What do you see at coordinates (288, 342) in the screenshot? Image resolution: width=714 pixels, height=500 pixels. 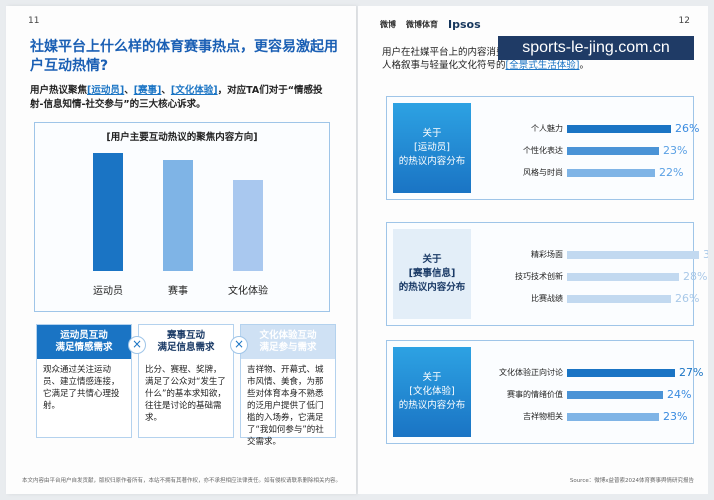 I see `card-head: 文化体验互动 满足参与需求` at bounding box center [288, 342].